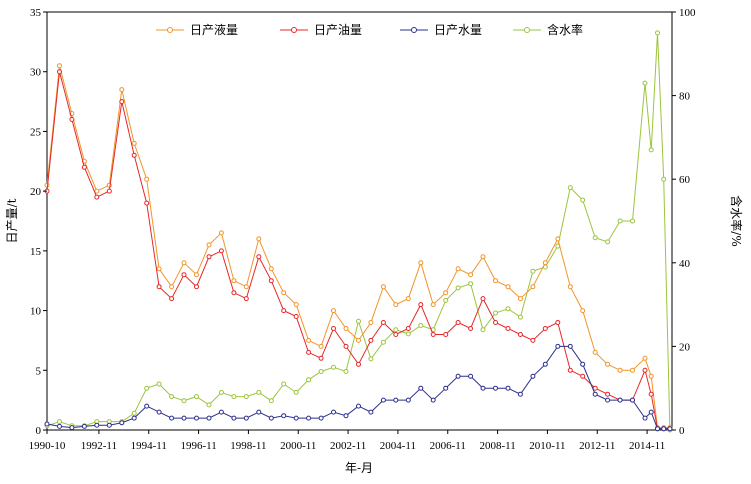  Describe the element at coordinates (369, 29) in the screenshot. I see `legend: 日产液量 日产油量 日产水量 含水率` at that location.